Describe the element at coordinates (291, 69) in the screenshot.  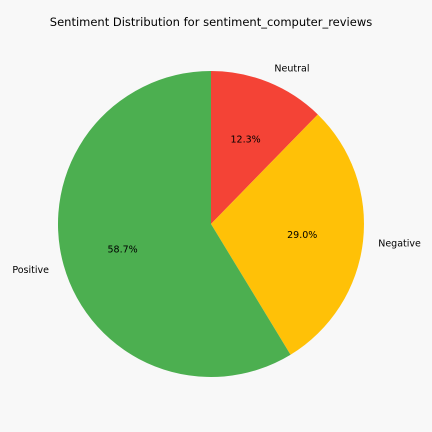
I see `slice-label-neutral: Neutral` at that location.